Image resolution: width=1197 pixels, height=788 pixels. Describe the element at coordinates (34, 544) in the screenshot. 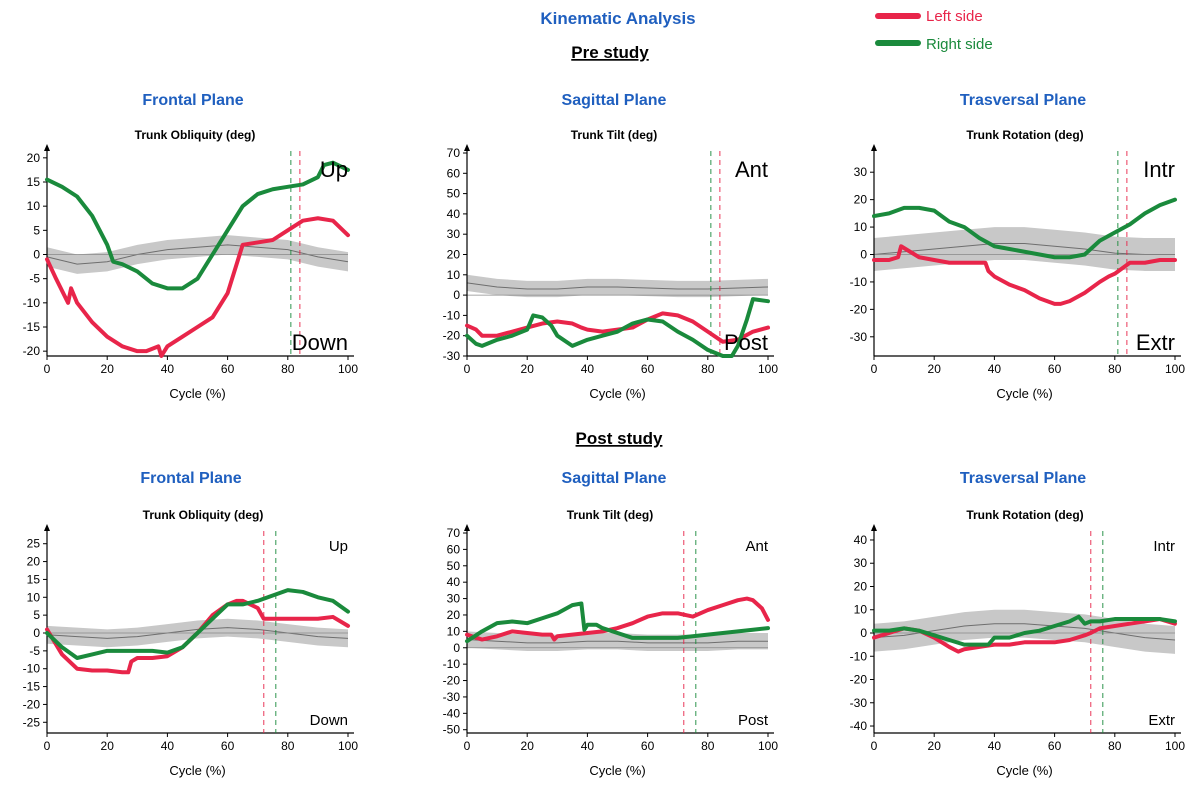

I see `y-tick-label: 25` at that location.